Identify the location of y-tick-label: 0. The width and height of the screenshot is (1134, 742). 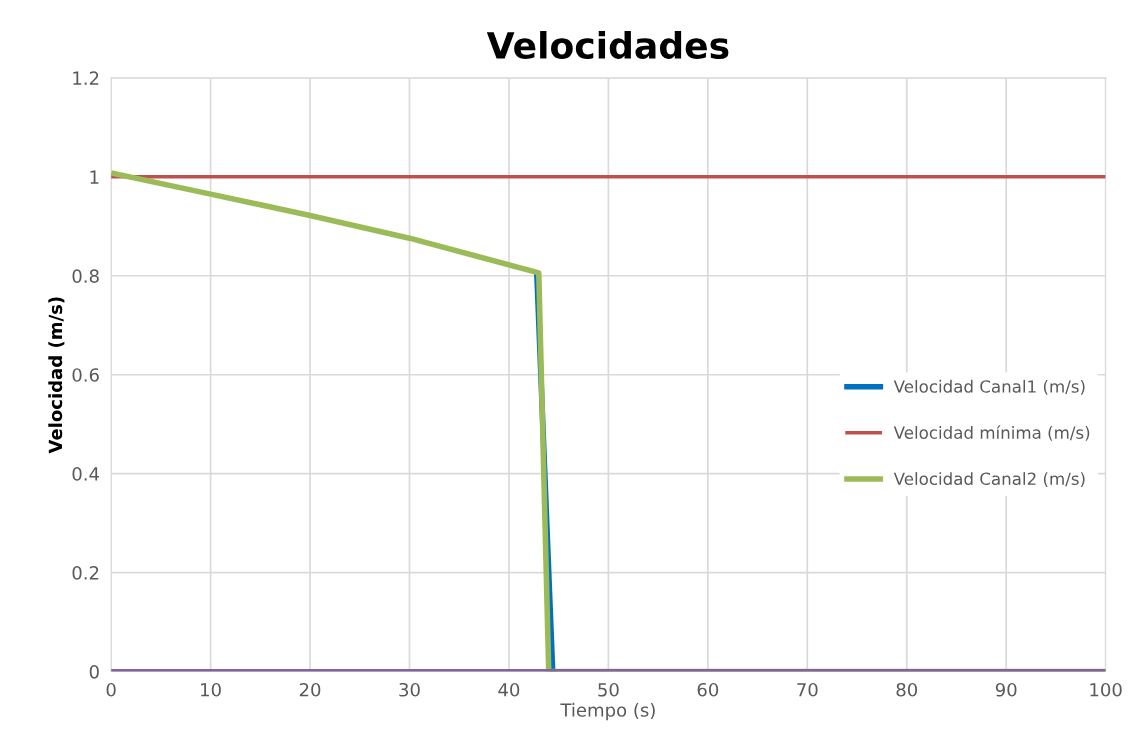
(94, 671).